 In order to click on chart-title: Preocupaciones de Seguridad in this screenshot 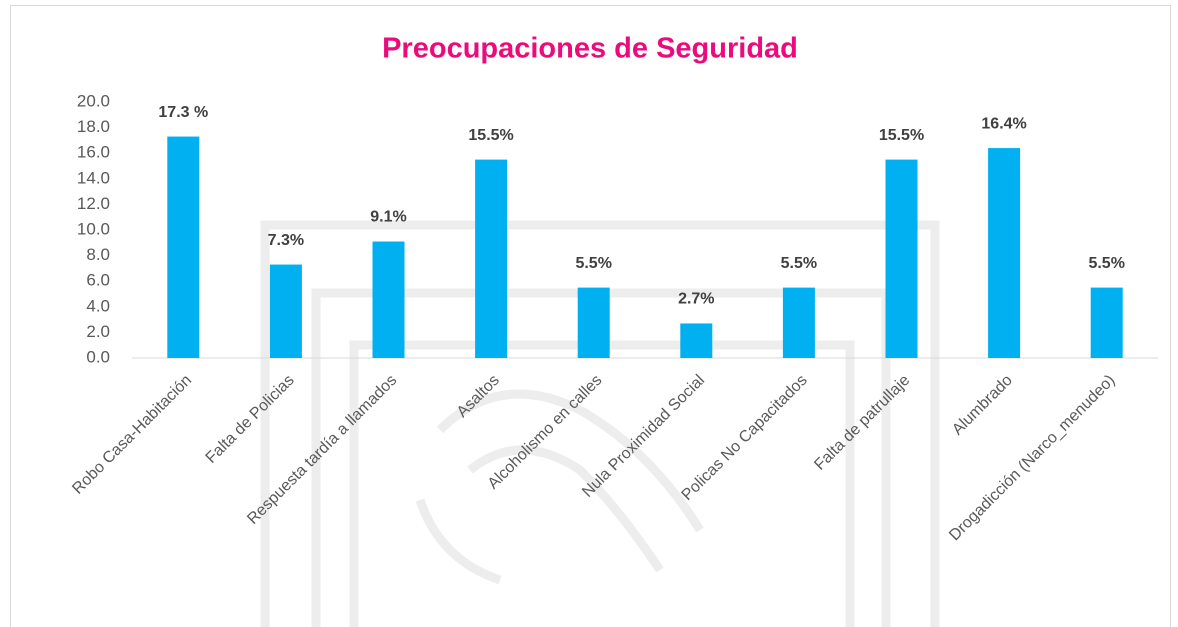, I will do `click(590, 49)`.